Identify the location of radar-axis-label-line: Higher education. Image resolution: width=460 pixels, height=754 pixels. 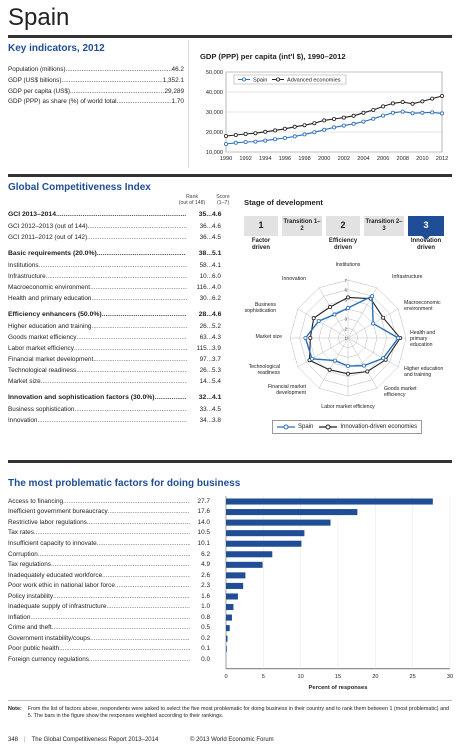
(423, 369).